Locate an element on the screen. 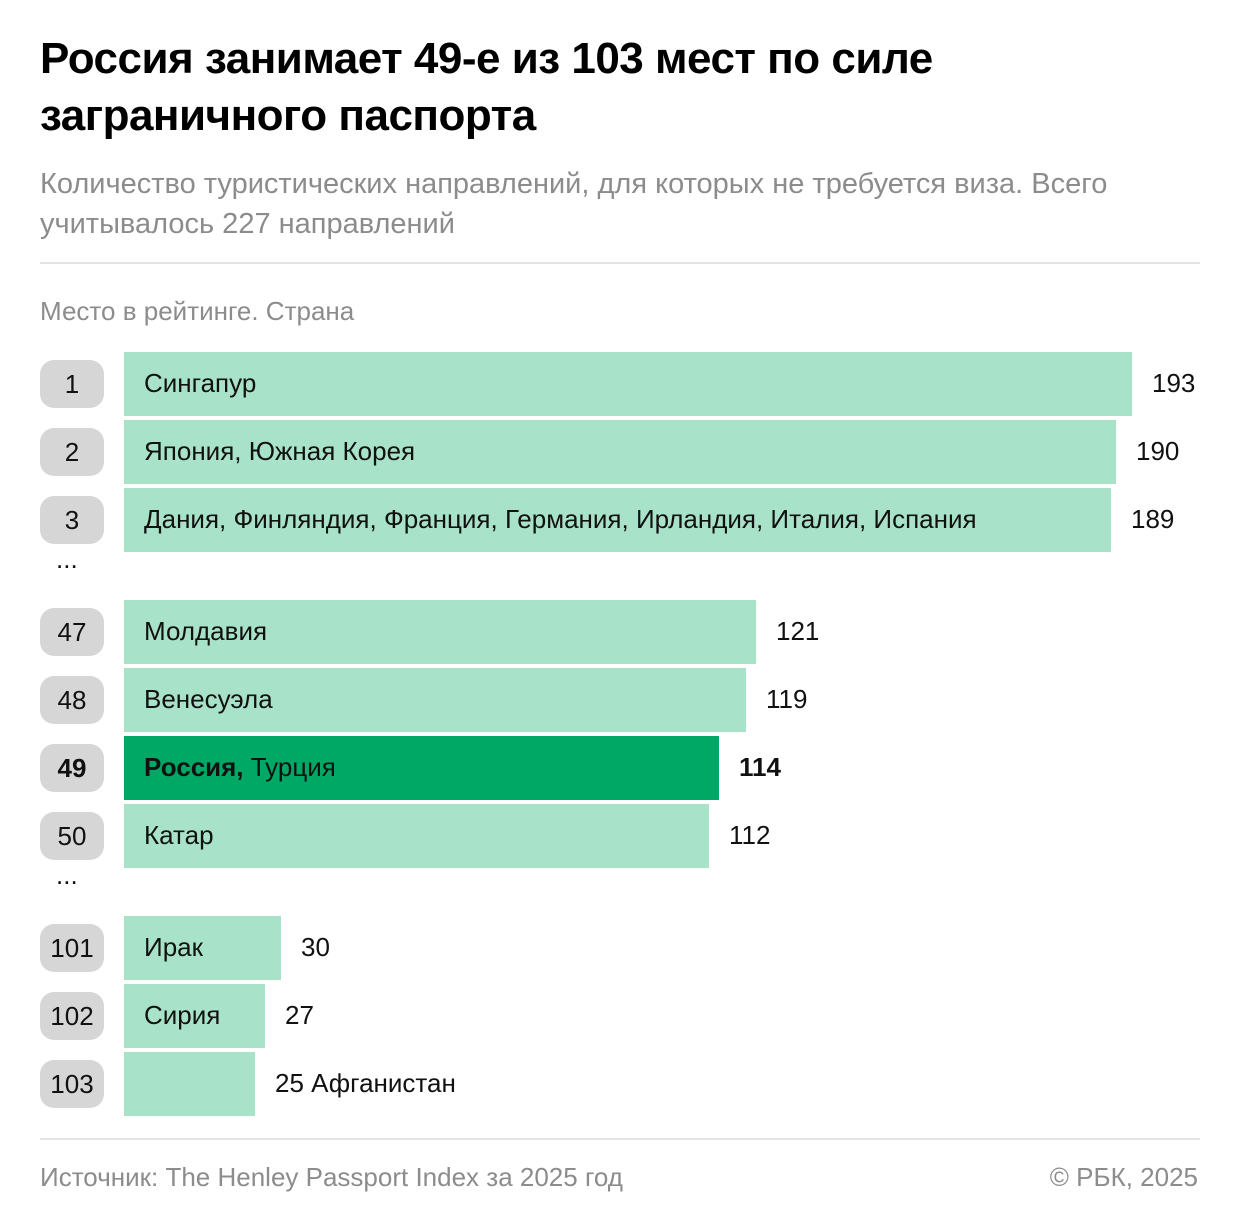 The width and height of the screenshot is (1240, 1228). value-label: 121 is located at coordinates (797, 631).